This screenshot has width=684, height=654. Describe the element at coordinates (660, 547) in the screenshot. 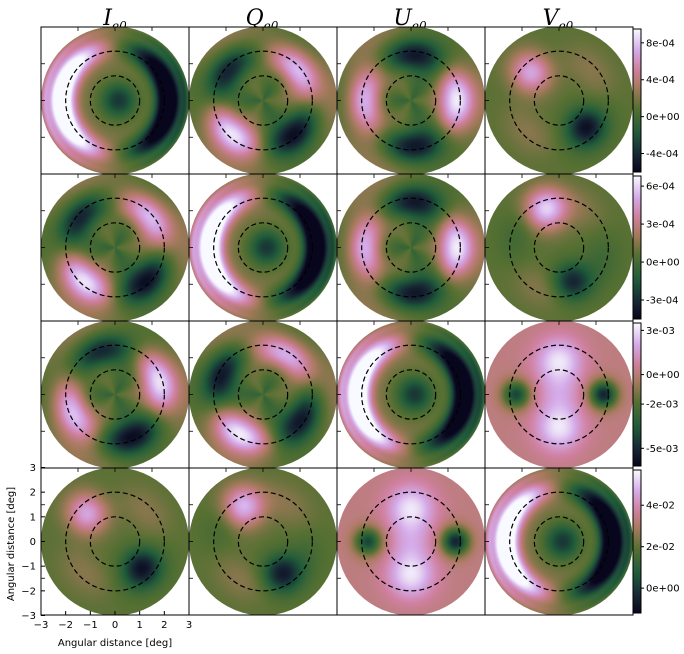

I see `colorbar-tick-label: 2e-02` at that location.